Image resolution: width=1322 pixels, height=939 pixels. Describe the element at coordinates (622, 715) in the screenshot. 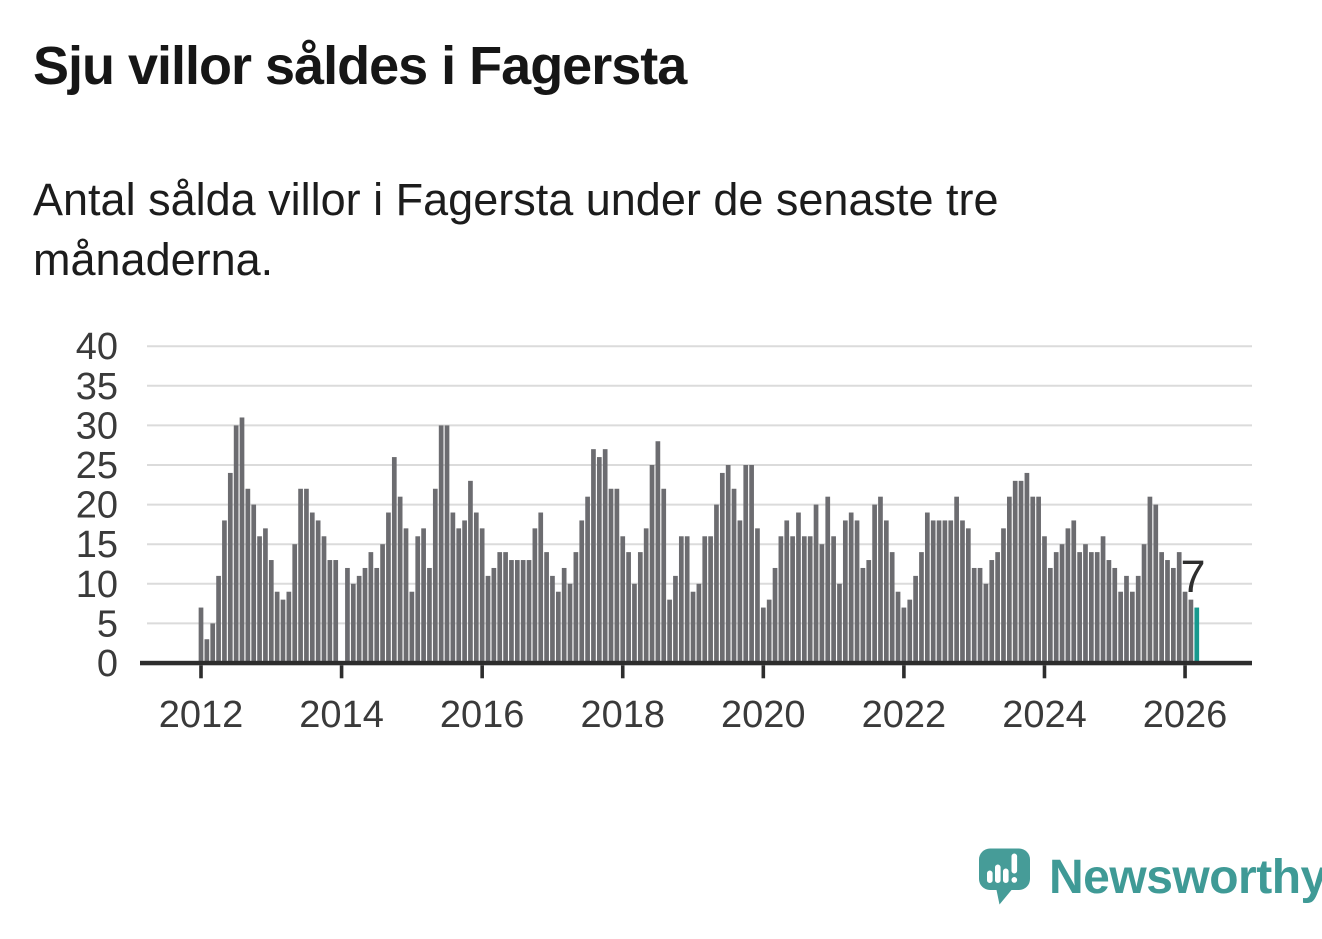

I see `x-tick-label: 2018` at that location.